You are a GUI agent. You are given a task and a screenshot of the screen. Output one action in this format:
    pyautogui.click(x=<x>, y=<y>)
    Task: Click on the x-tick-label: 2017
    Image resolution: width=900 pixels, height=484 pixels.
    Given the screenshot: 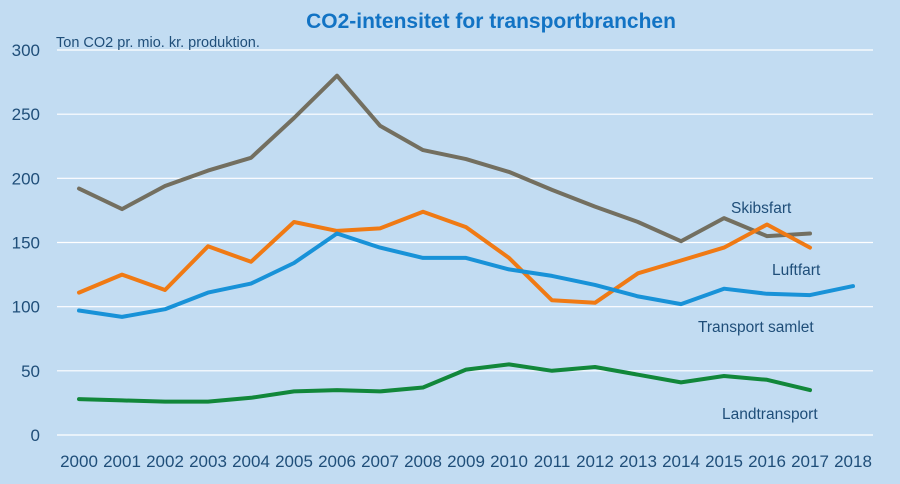 What is the action you would take?
    pyautogui.click(x=810, y=461)
    